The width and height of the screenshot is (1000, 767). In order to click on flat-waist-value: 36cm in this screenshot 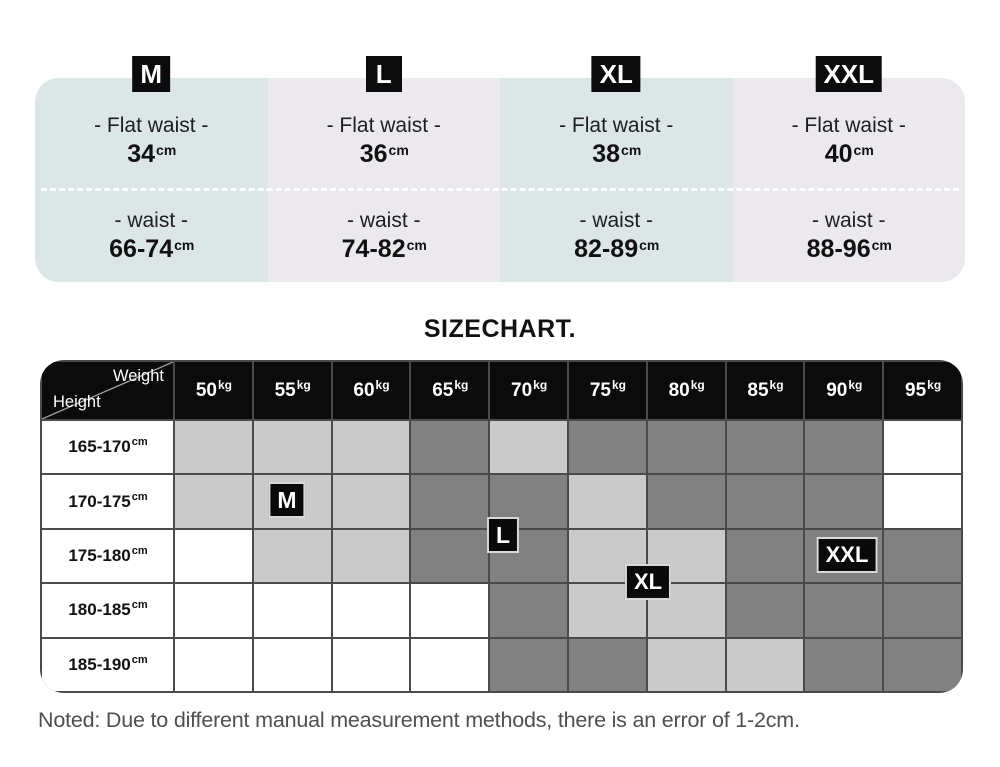, I will do `click(384, 155)`.